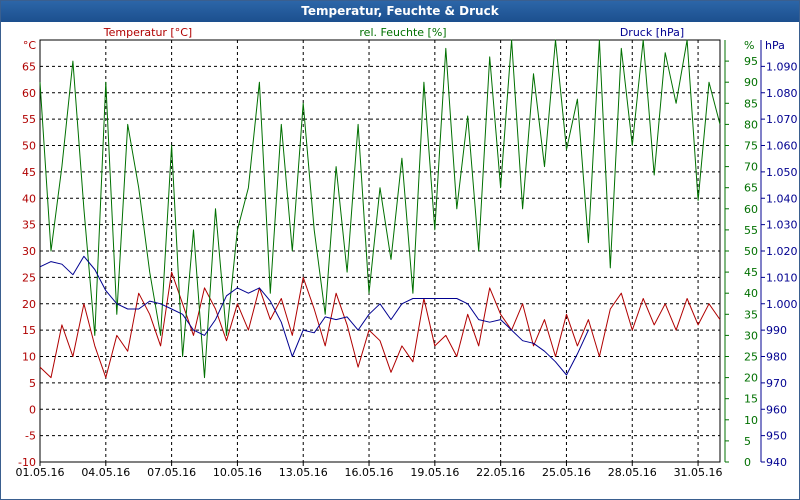  I want to click on right-axis-2-unit: hPa, so click(775, 45).